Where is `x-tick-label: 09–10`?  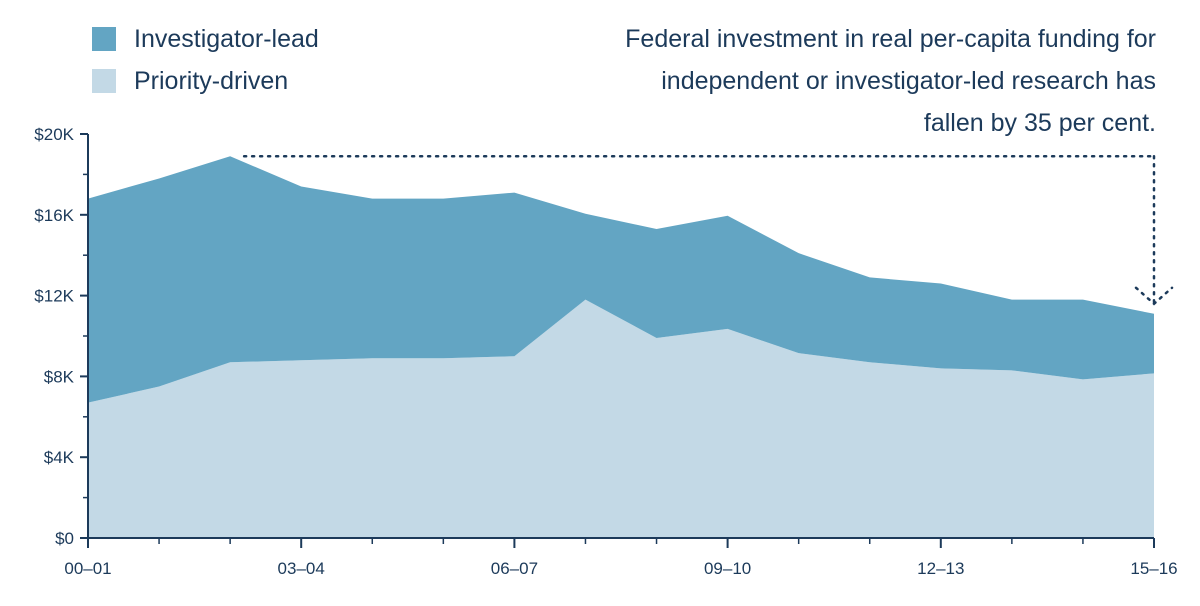
x-tick-label: 09–10 is located at coordinates (727, 568).